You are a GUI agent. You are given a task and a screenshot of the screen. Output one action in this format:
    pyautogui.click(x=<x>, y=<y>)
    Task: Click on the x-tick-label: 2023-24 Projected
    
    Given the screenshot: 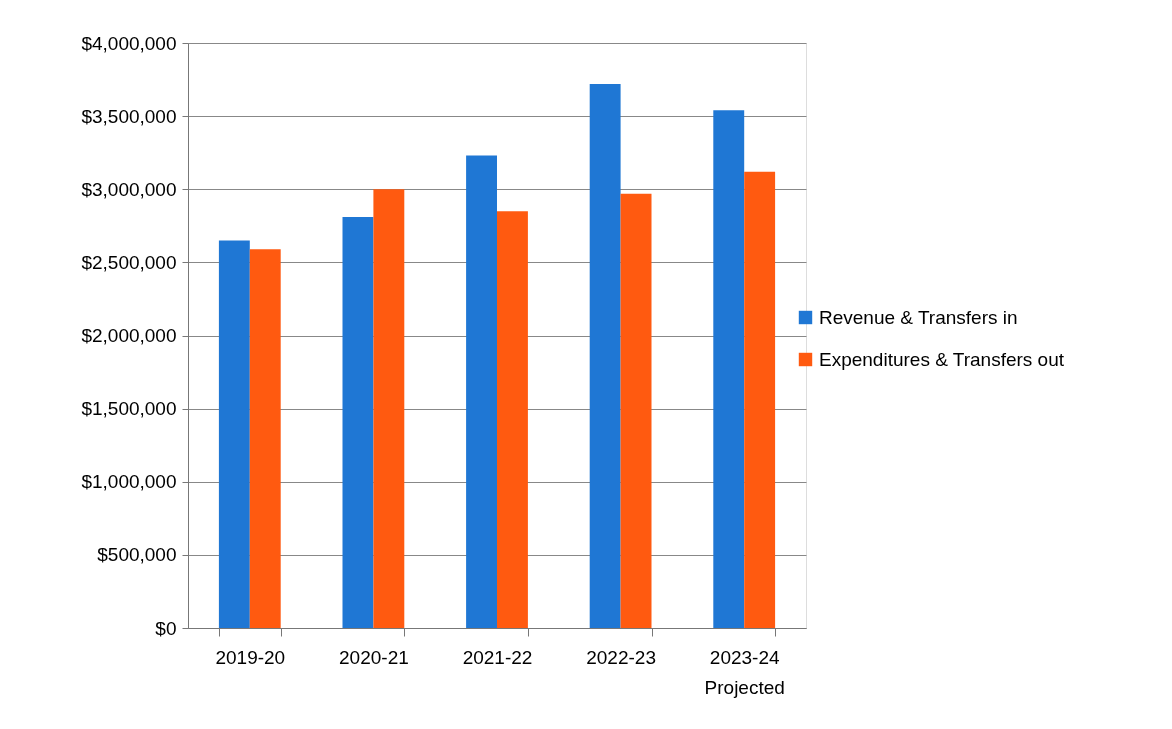 What is the action you would take?
    pyautogui.click(x=744, y=672)
    